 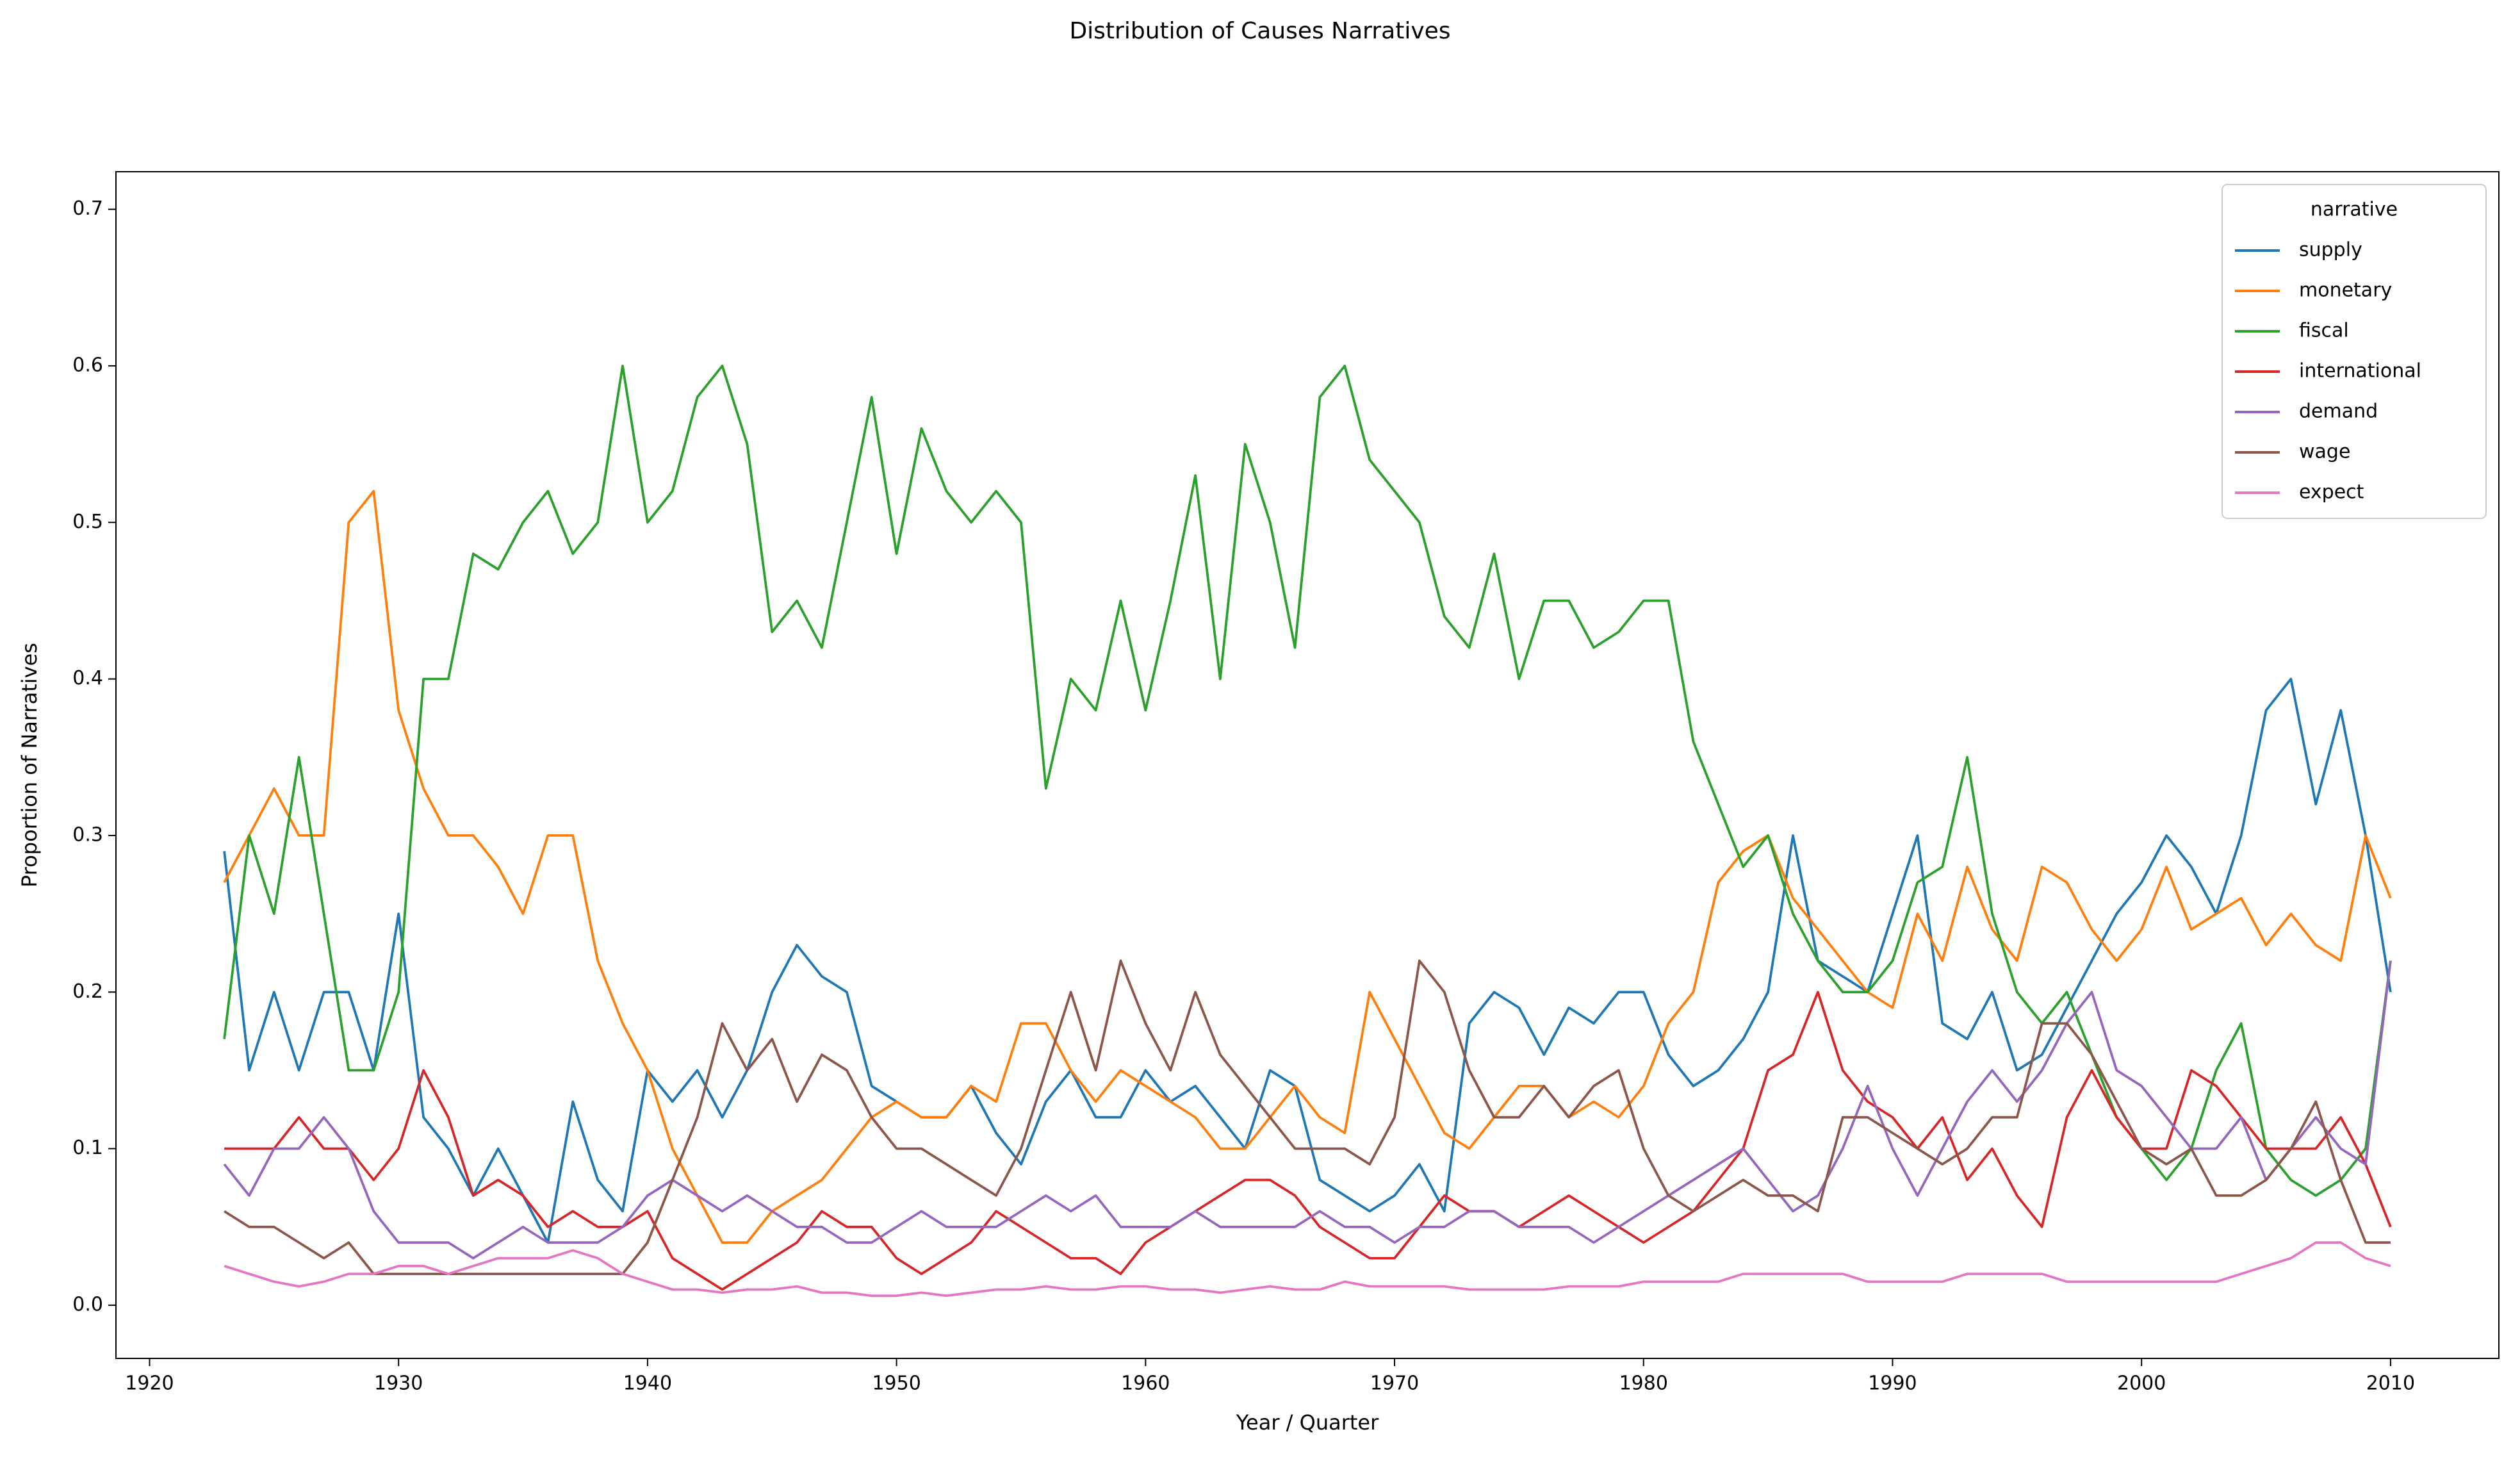 I want to click on x-tick-label: 1920, so click(x=150, y=1383).